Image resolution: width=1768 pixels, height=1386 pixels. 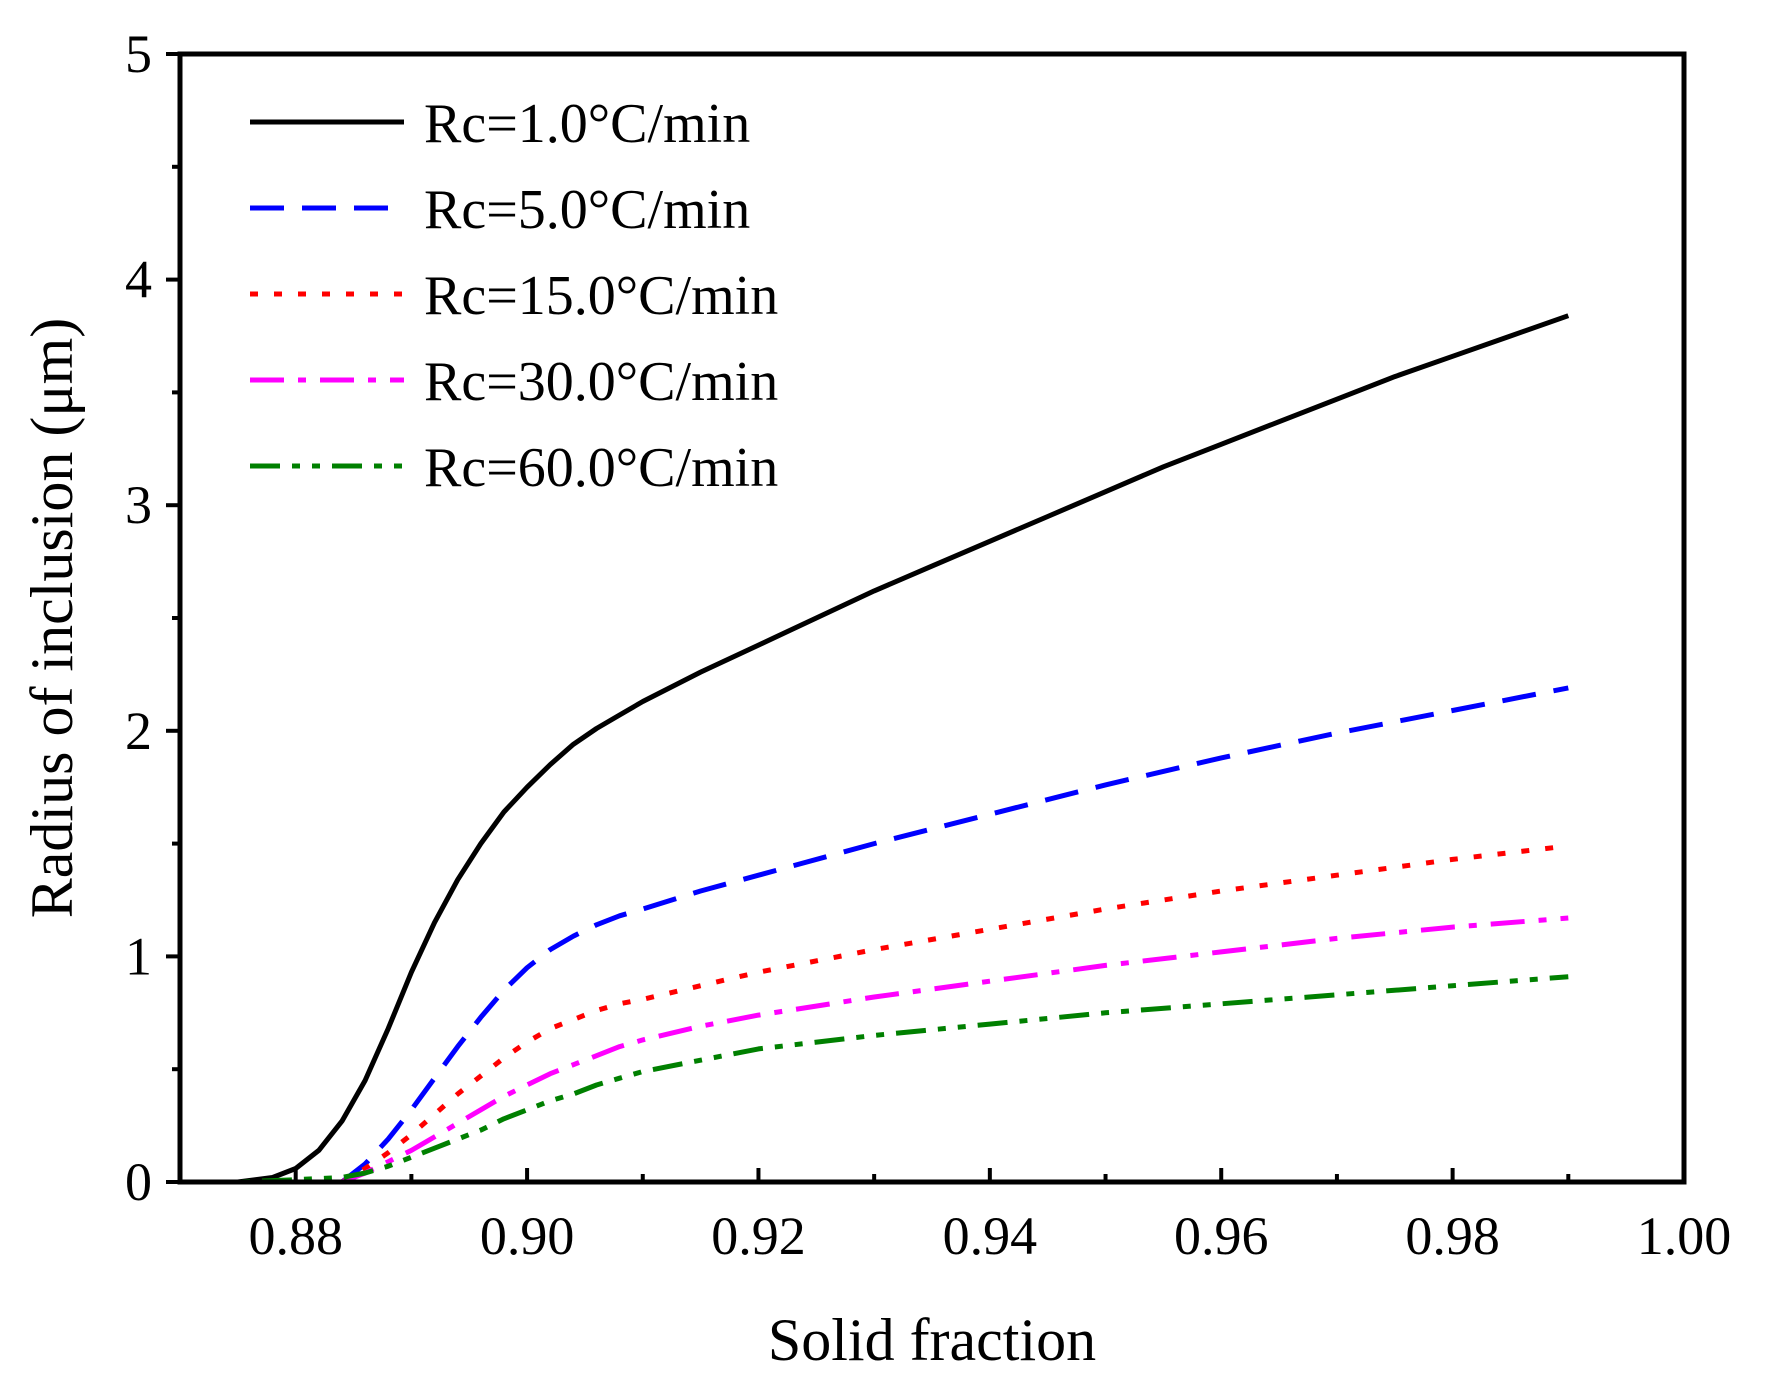 What do you see at coordinates (1684, 1236) in the screenshot?
I see `x-tick-label: 1.00` at bounding box center [1684, 1236].